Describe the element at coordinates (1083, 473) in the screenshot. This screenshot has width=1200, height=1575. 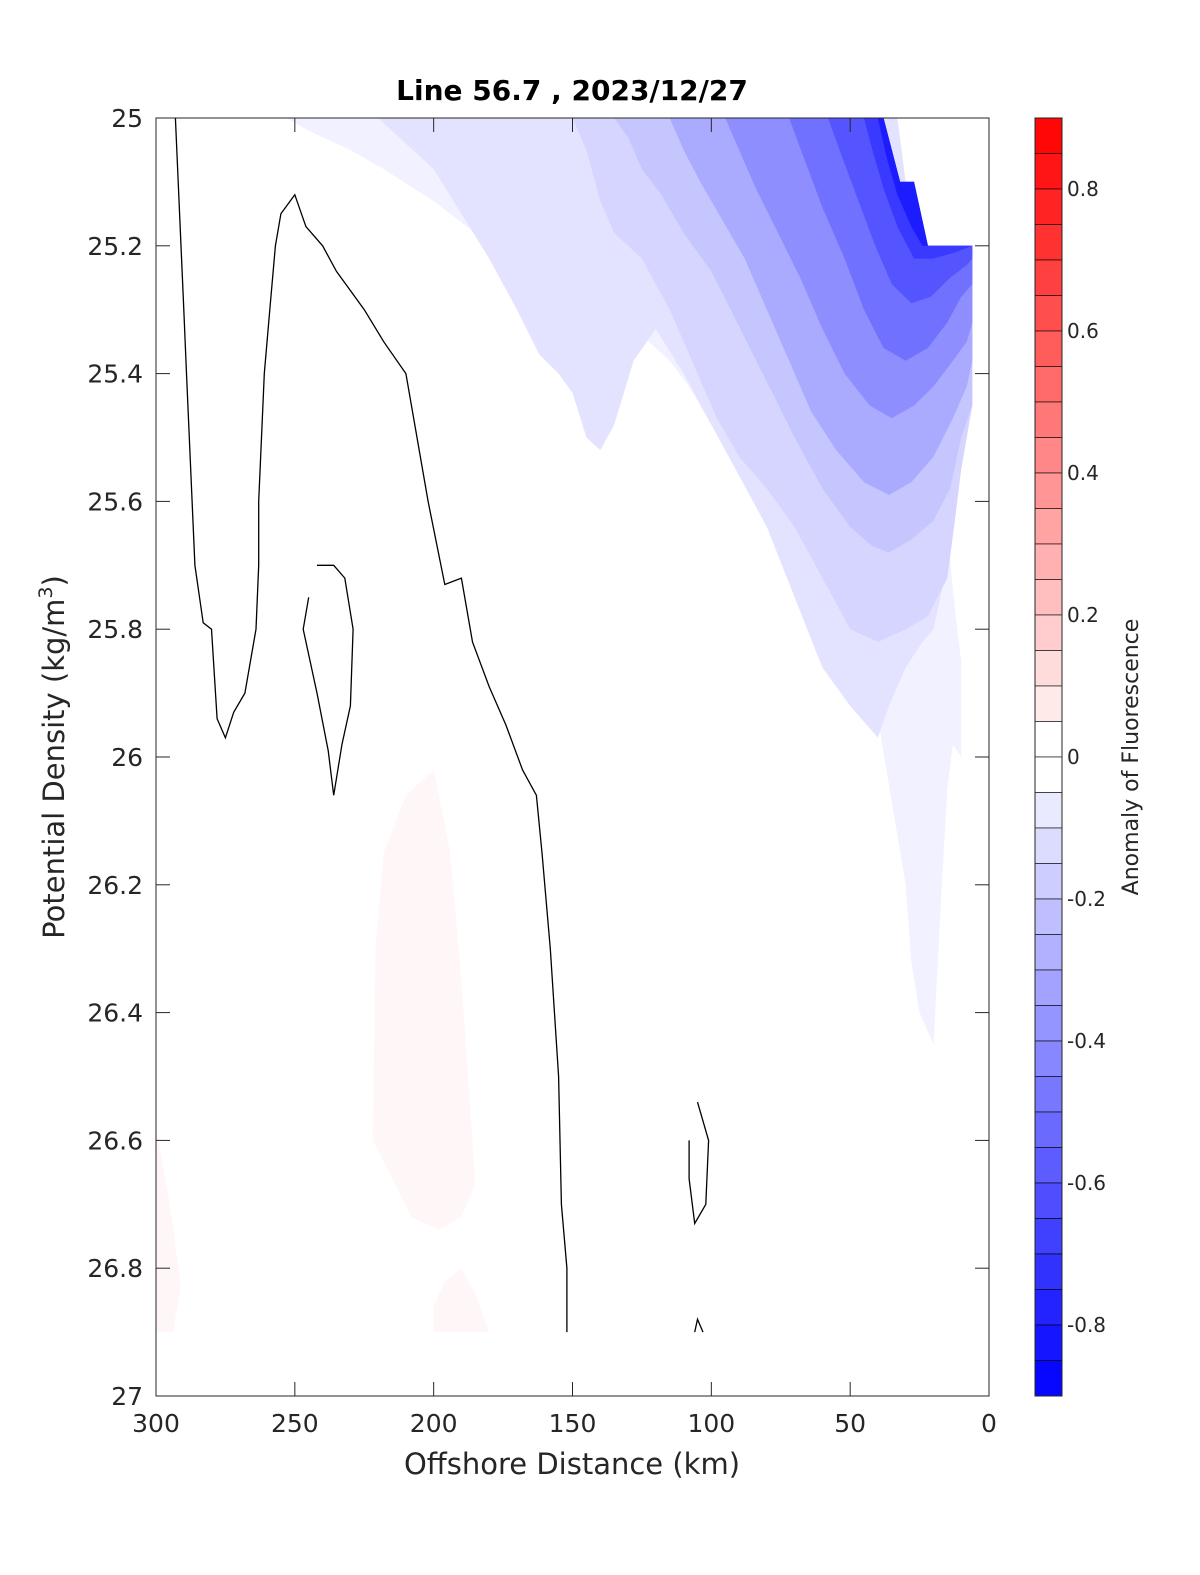
I see `colorbar-tick-label: 0.4` at that location.